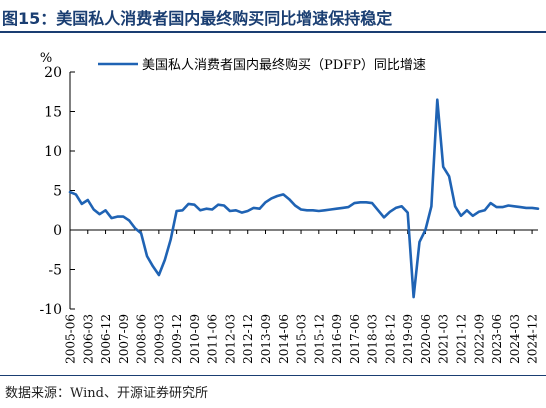  I want to click on y-tick-label: 20, so click(53, 73).